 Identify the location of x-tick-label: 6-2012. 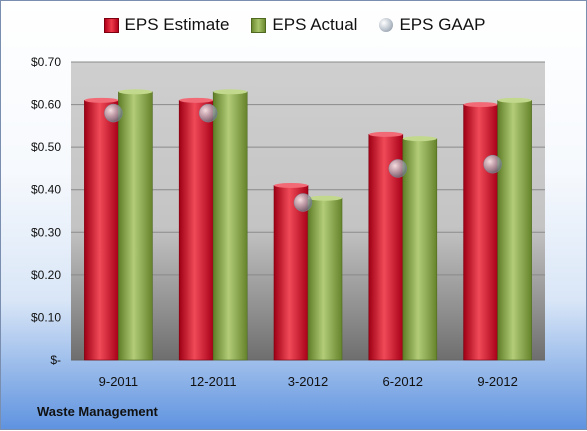
(403, 381).